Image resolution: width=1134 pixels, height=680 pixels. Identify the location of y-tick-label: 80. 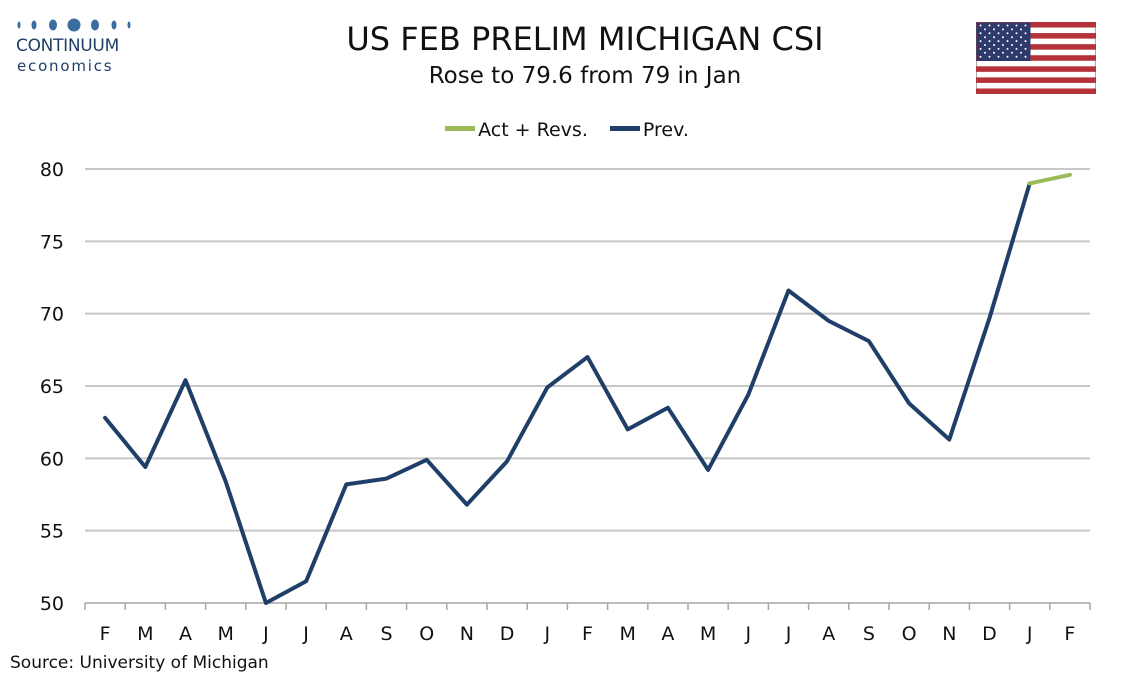
(52, 170).